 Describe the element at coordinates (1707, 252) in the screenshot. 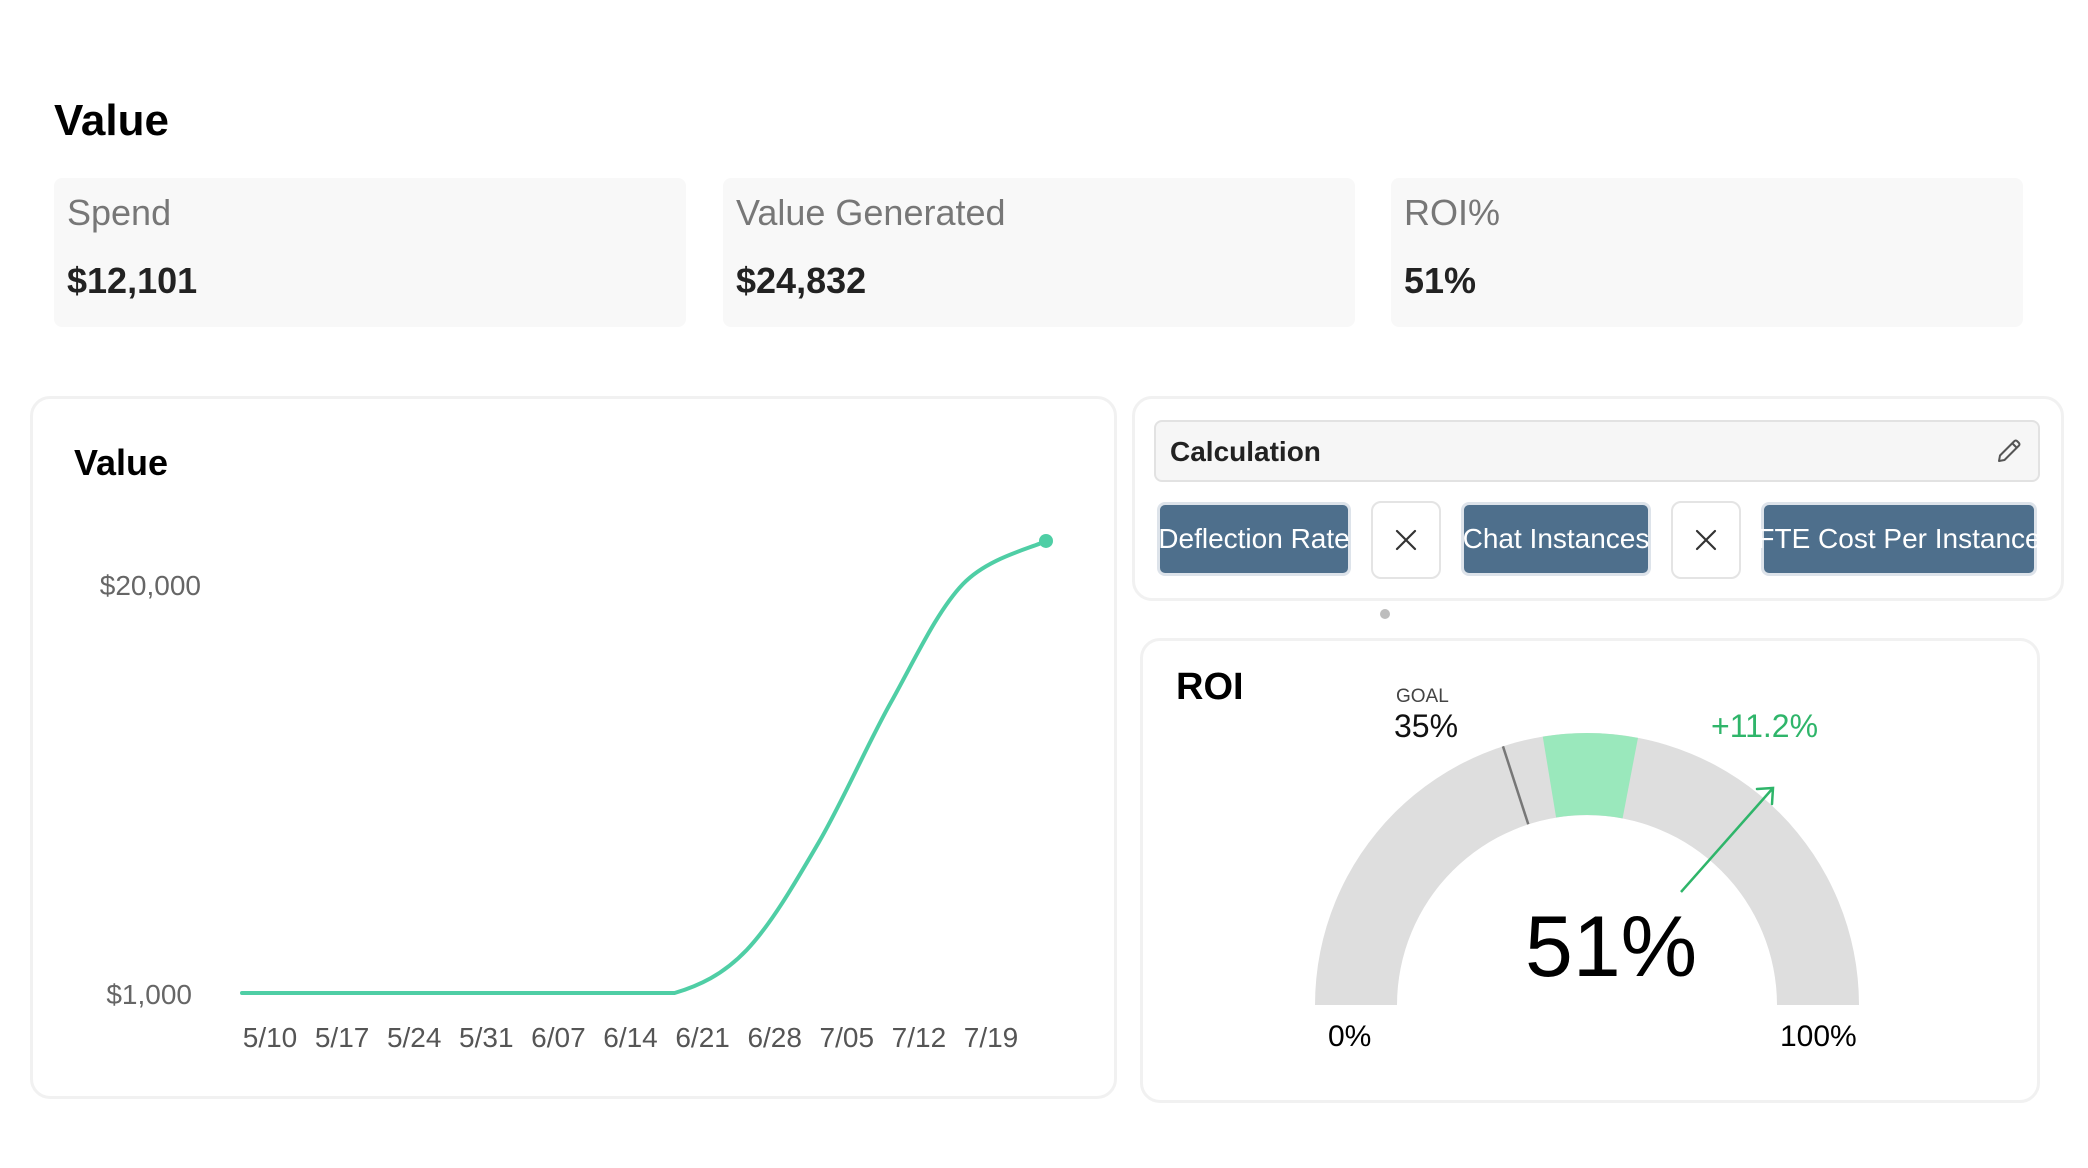

I see `kpi-card-roi: ROI% 51%` at that location.